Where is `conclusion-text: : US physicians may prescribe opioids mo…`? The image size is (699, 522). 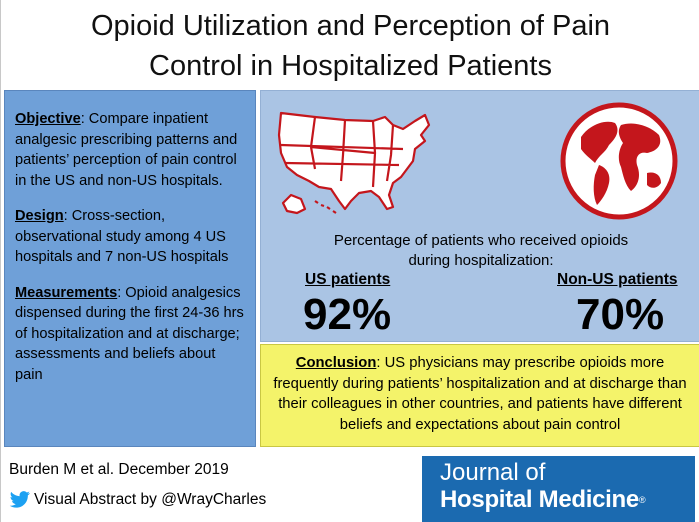
conclusion-text: : US physicians may prescribe opioids mo… is located at coordinates (480, 394).